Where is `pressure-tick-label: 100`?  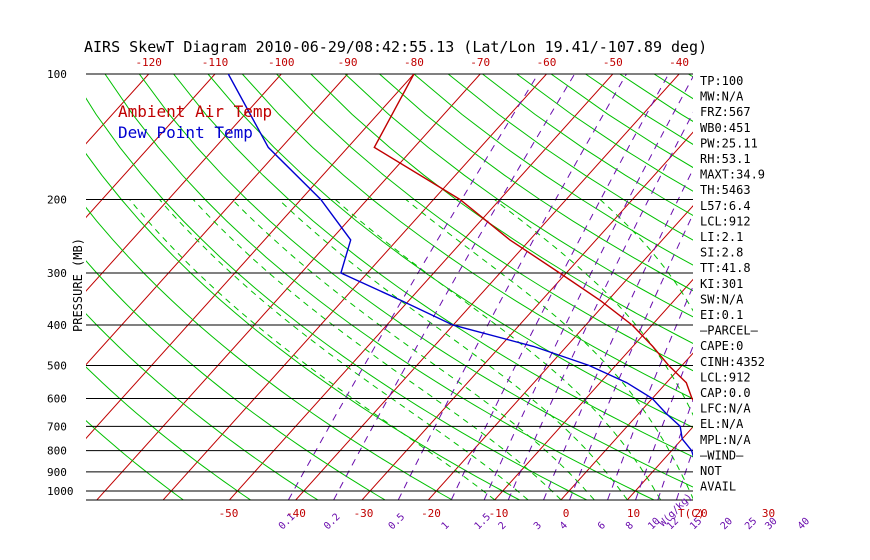 pressure-tick-label: 100 is located at coordinates (57, 74).